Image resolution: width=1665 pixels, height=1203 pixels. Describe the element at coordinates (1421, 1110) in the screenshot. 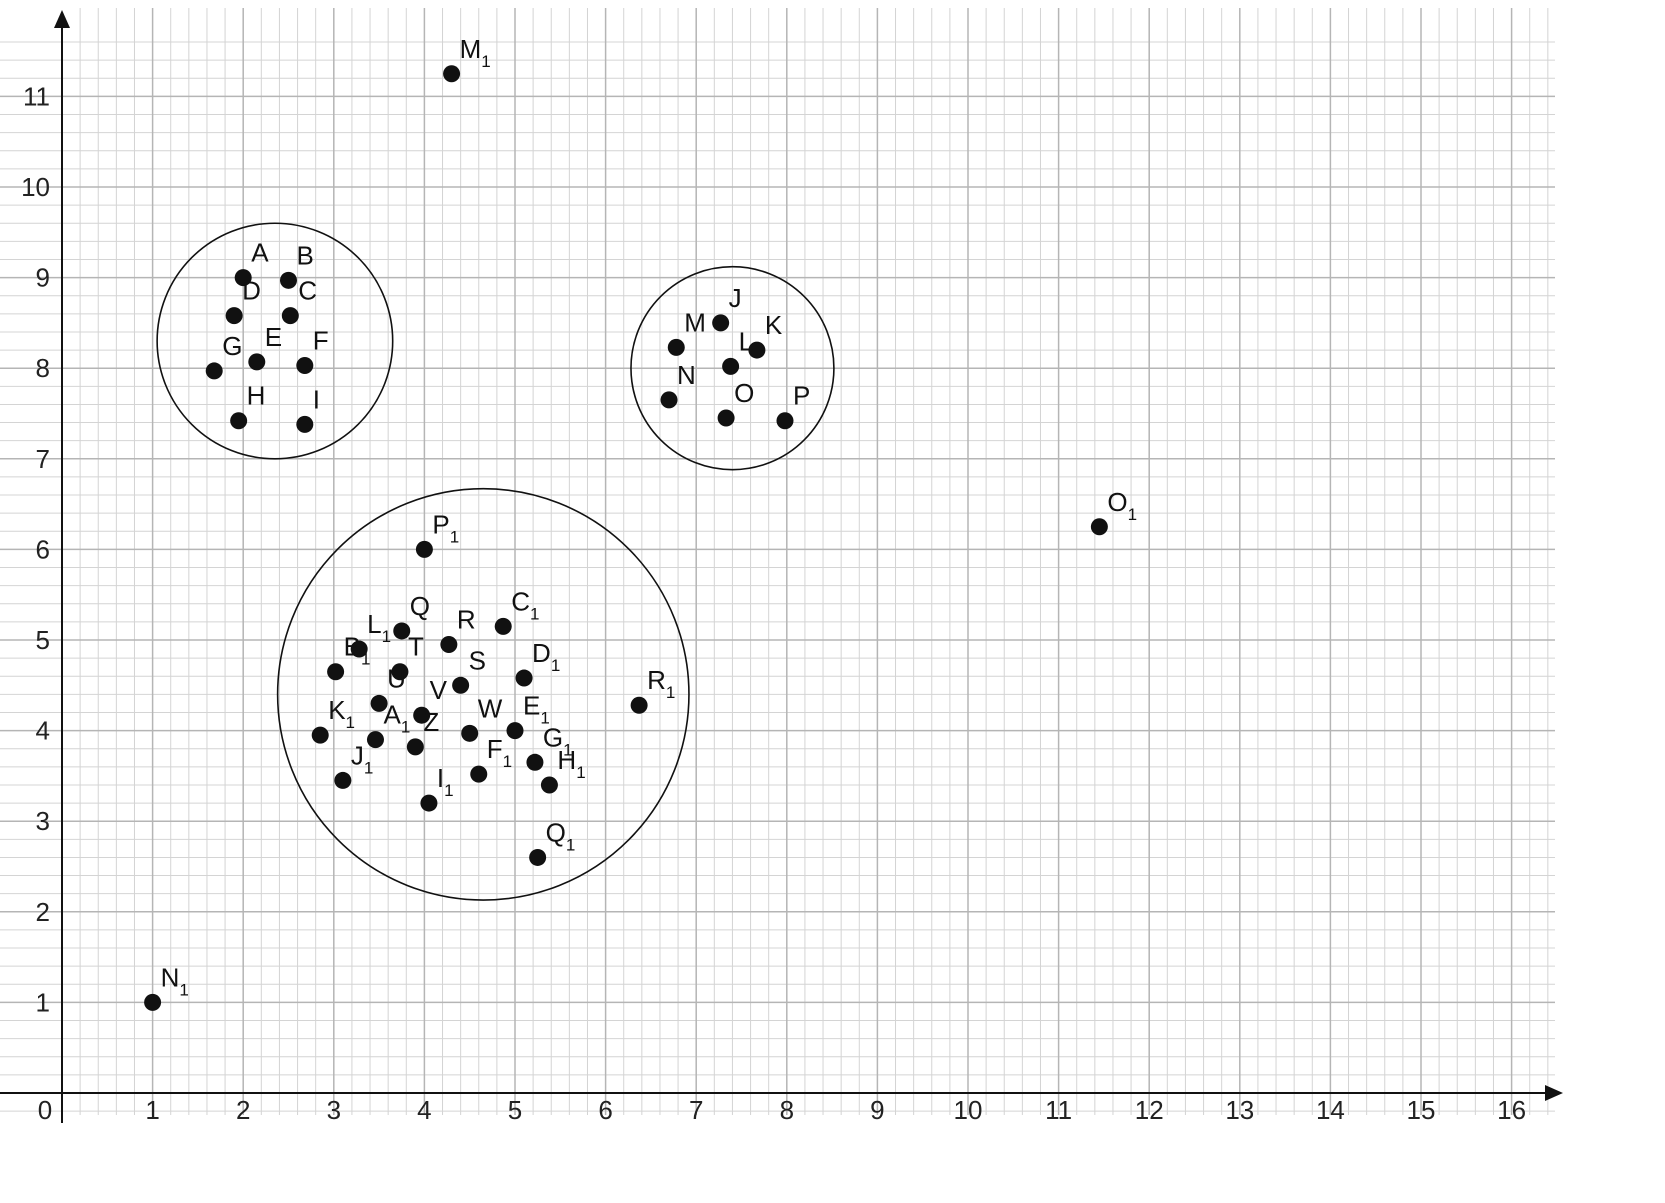

I see `x-tick-label: 15` at that location.